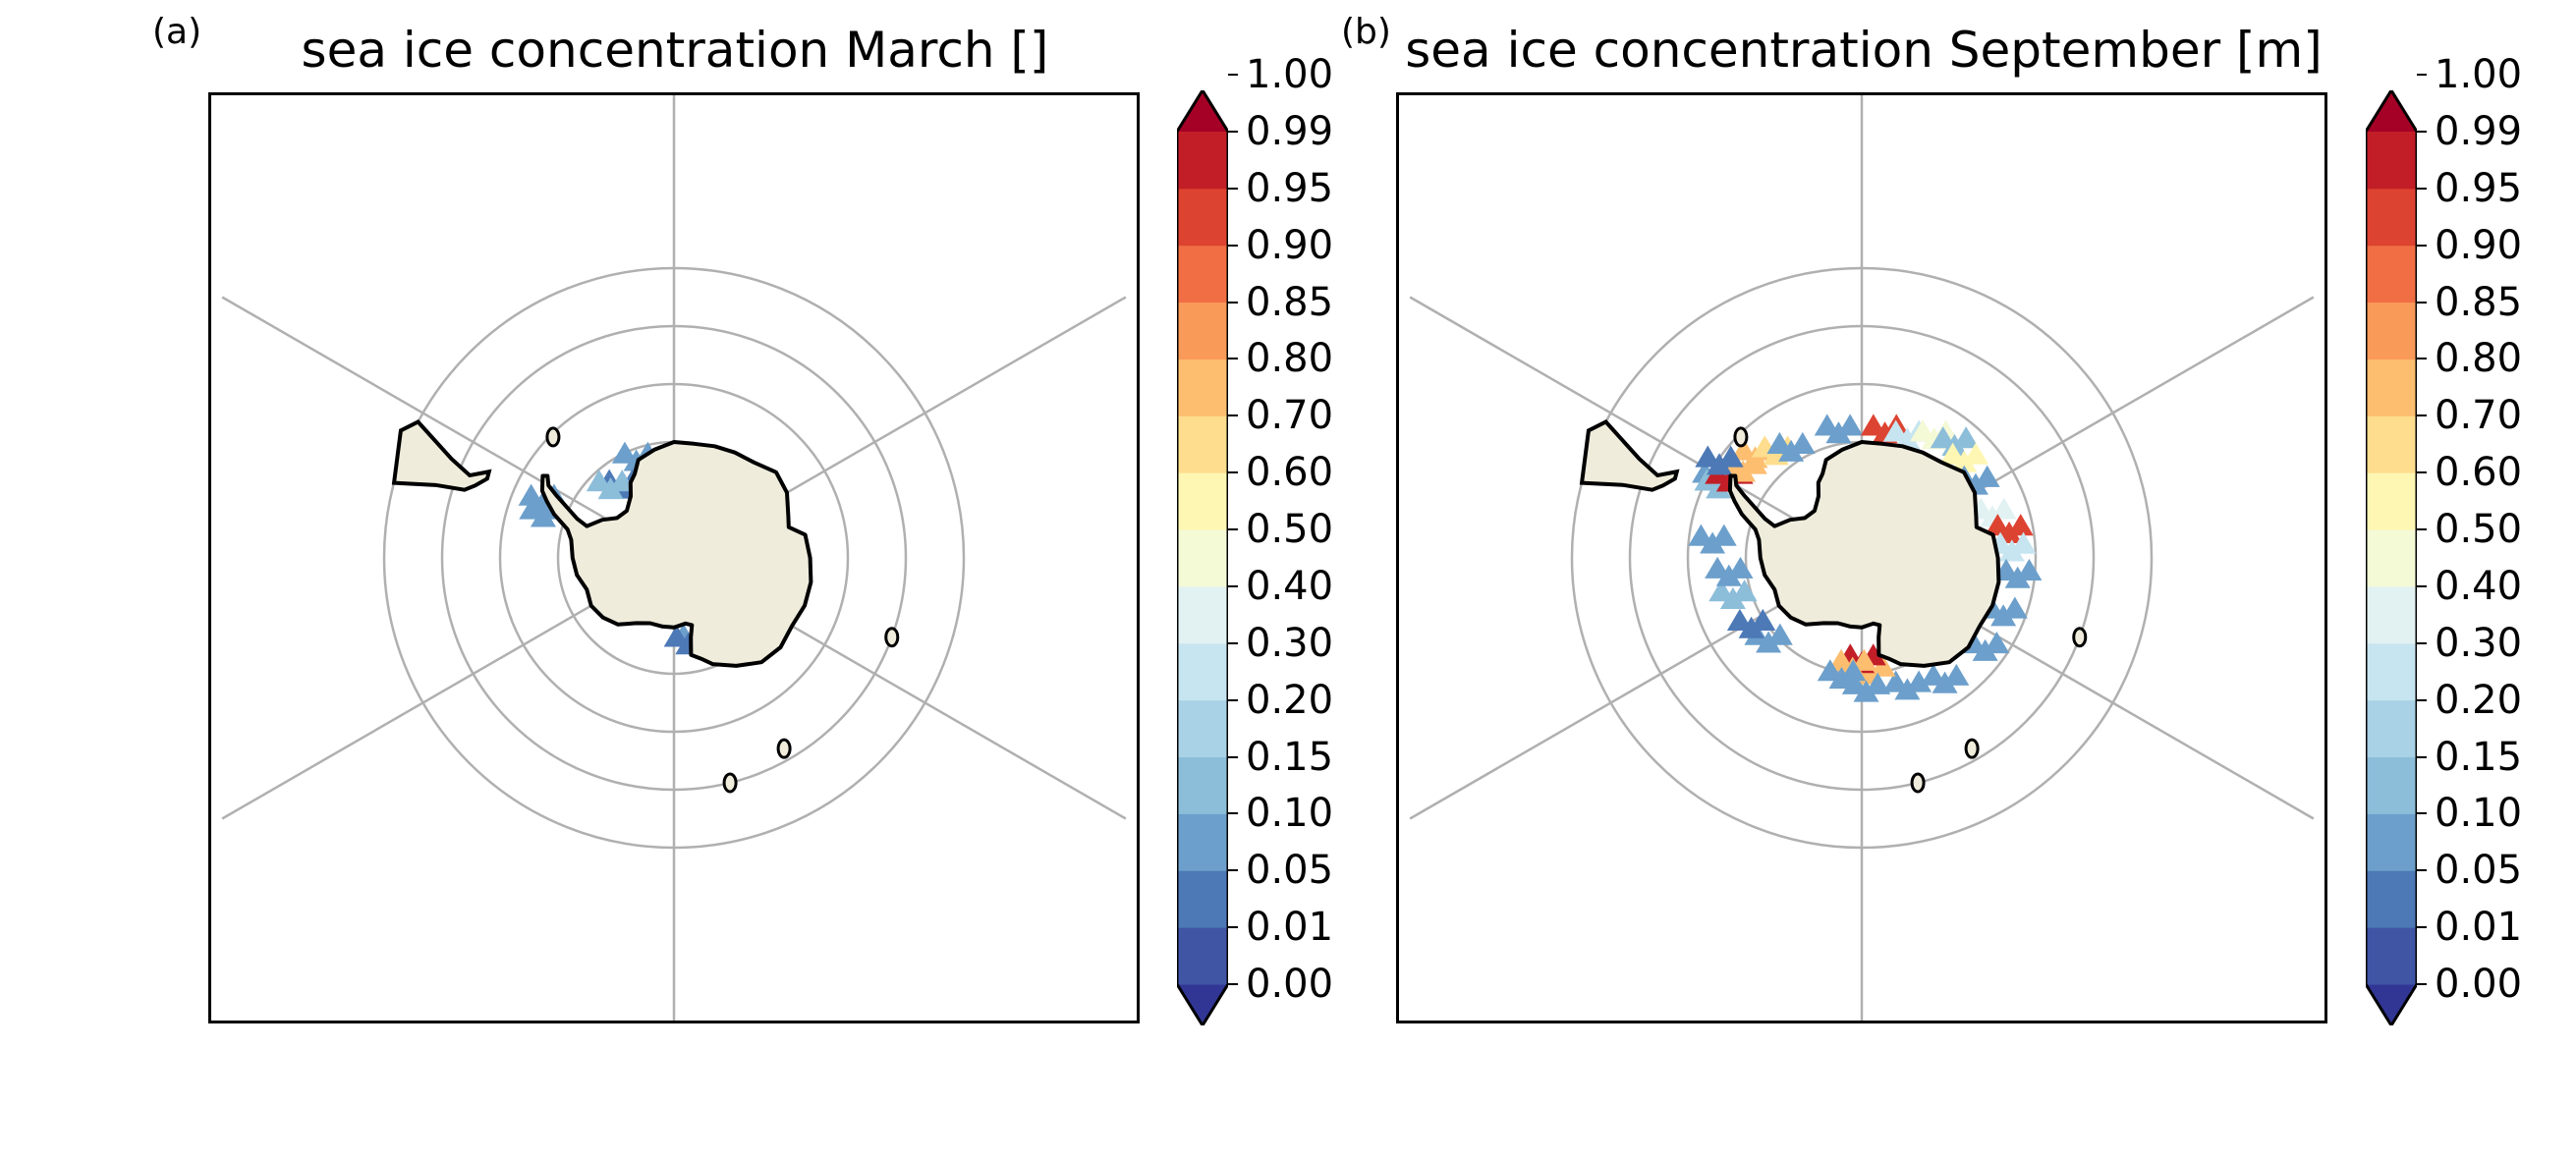  What do you see at coordinates (1290, 473) in the screenshot?
I see `colorbar-tick-label: 0.60` at bounding box center [1290, 473].